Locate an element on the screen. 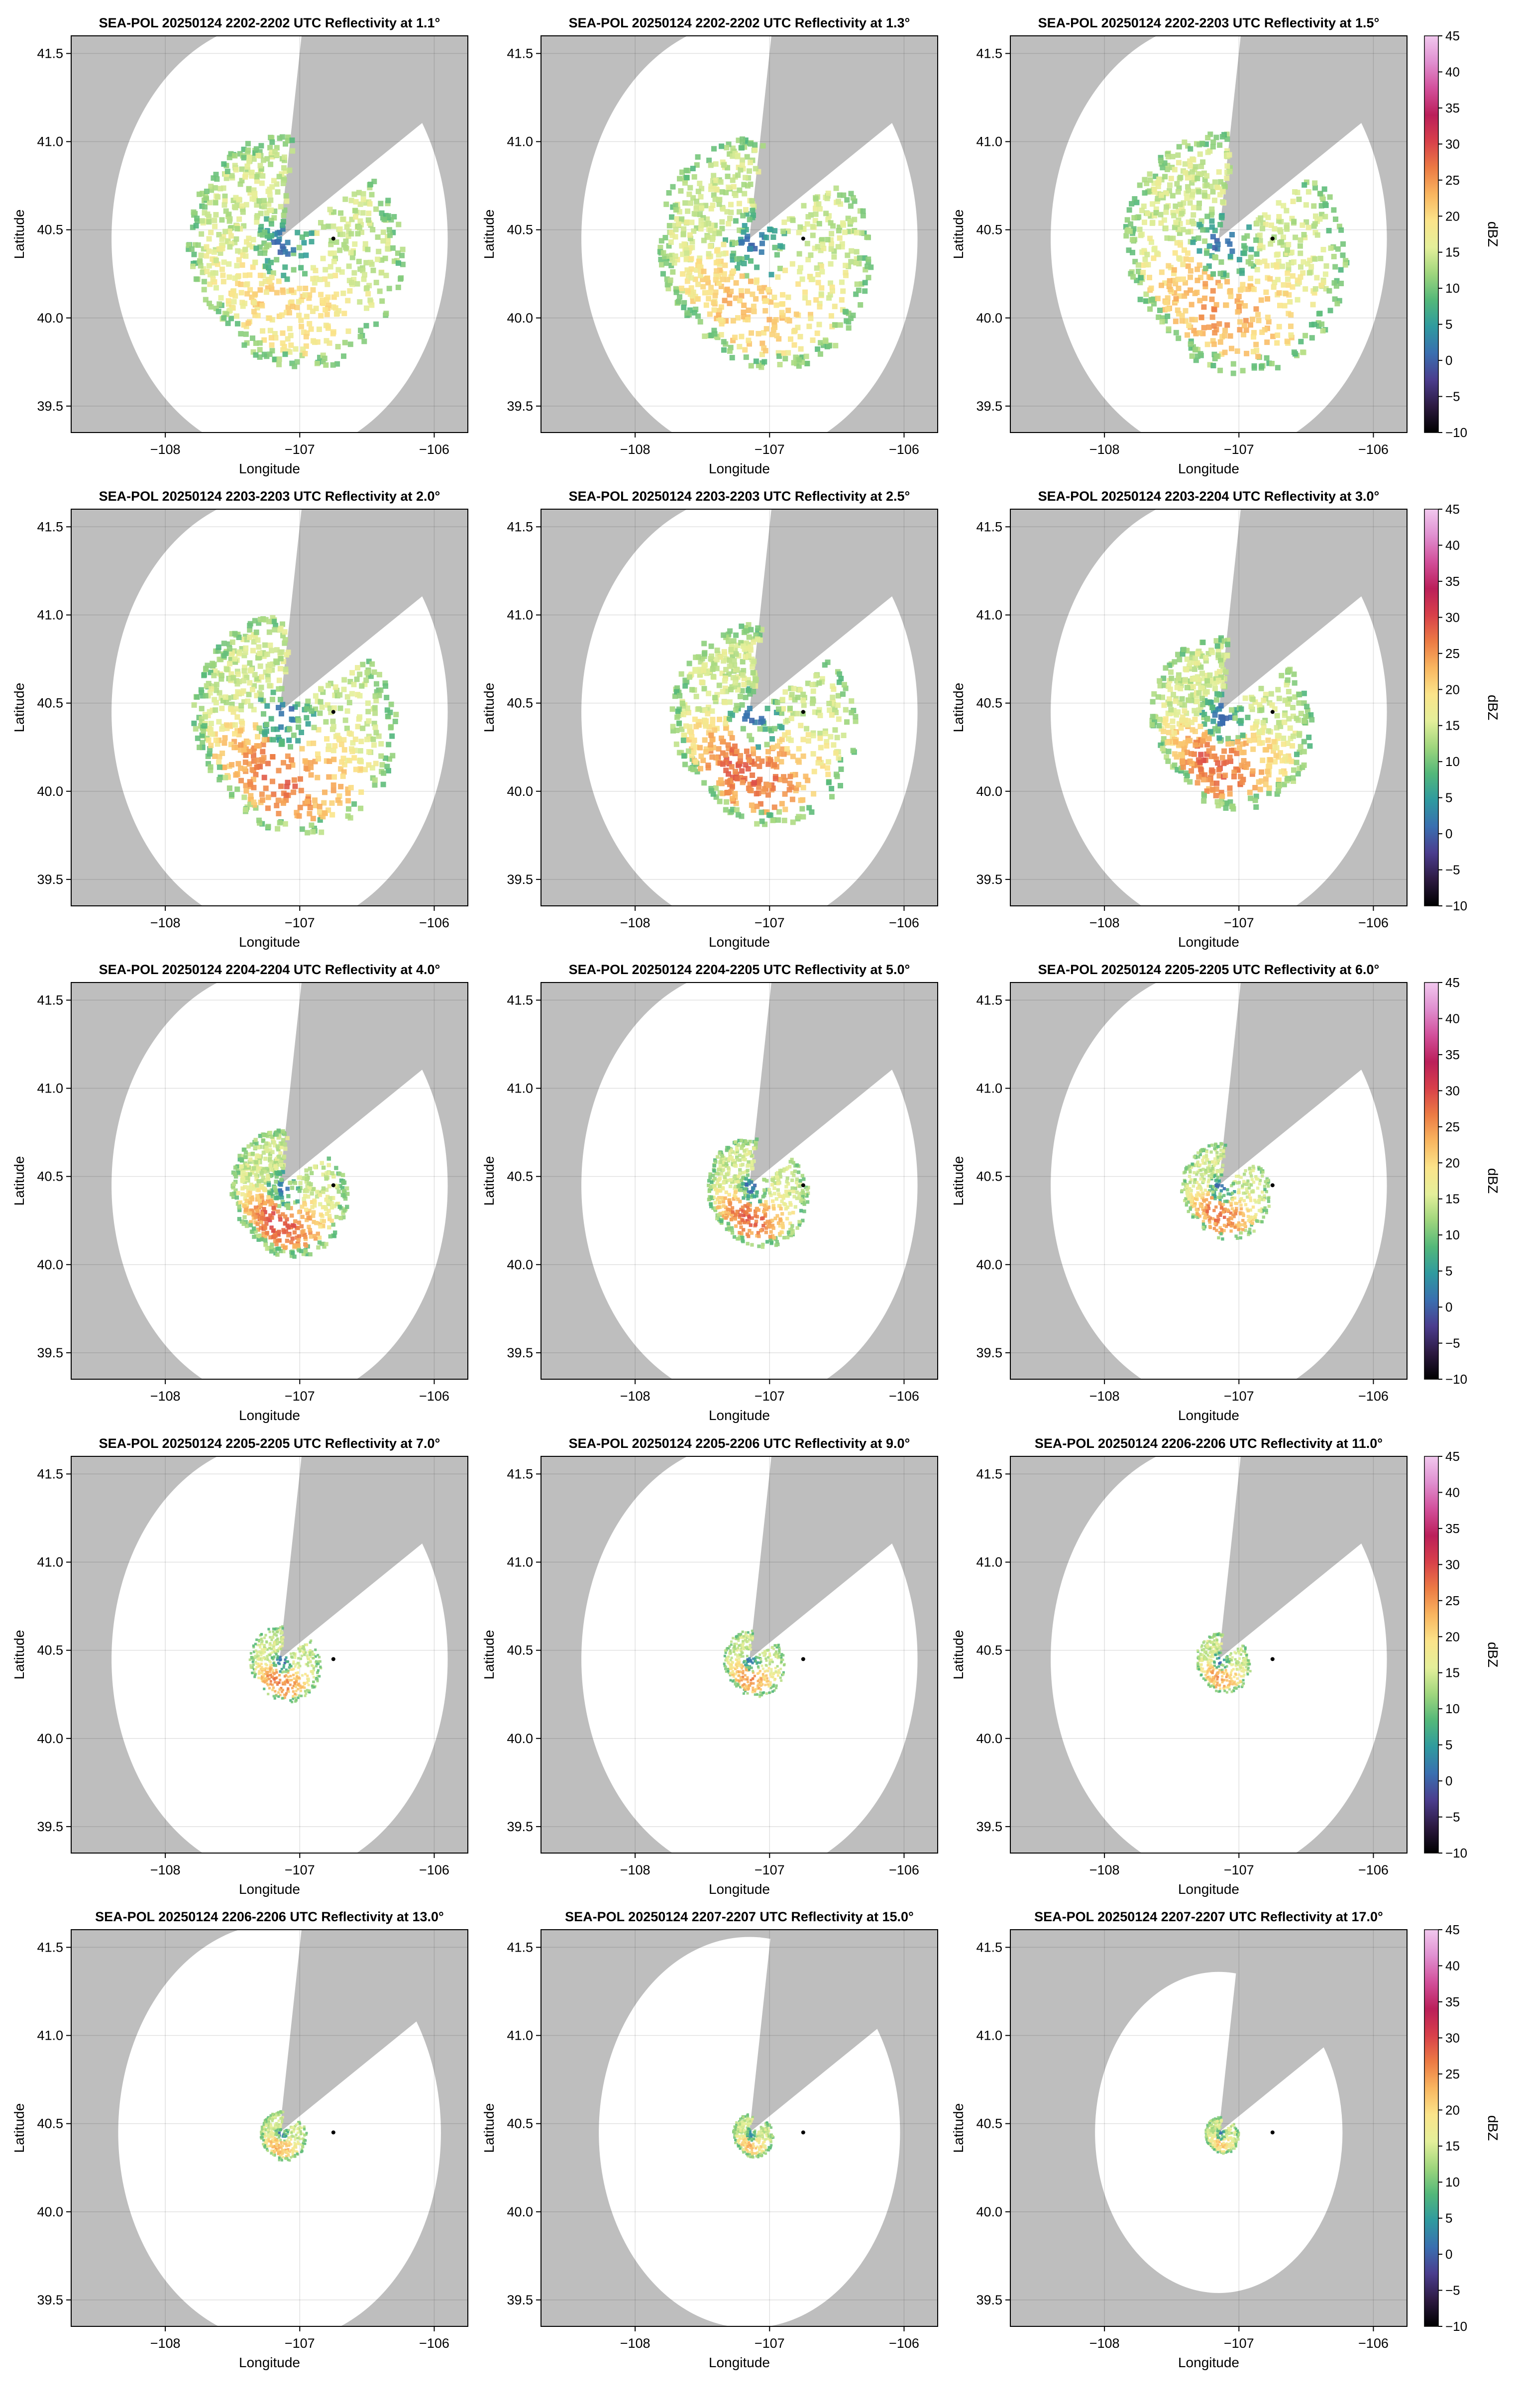  colorbar-label: dBZ is located at coordinates (1493, 1654).